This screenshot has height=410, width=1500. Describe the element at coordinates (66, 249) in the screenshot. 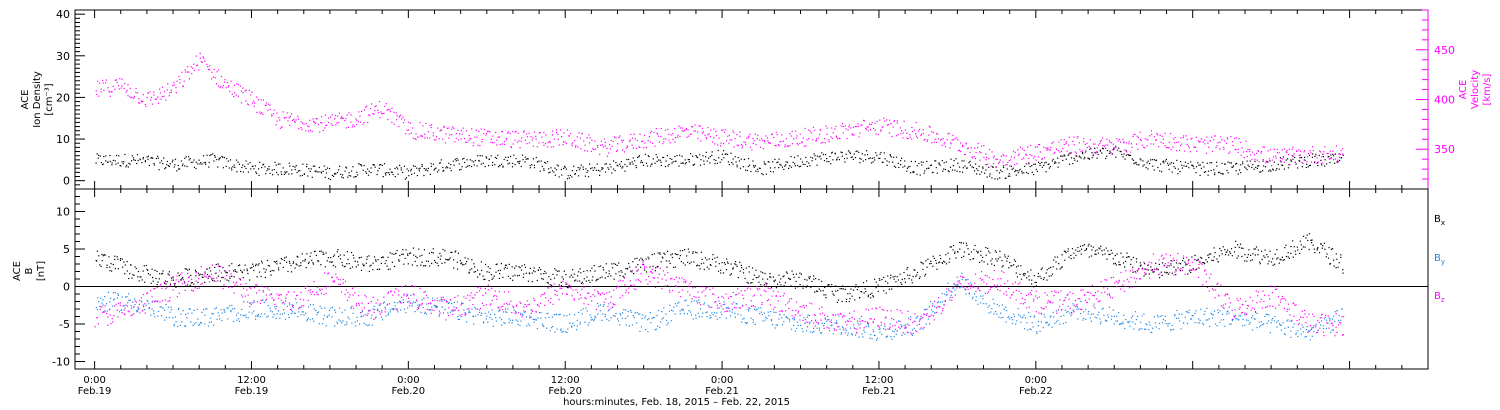

I see `b-tick-label: 5` at that location.